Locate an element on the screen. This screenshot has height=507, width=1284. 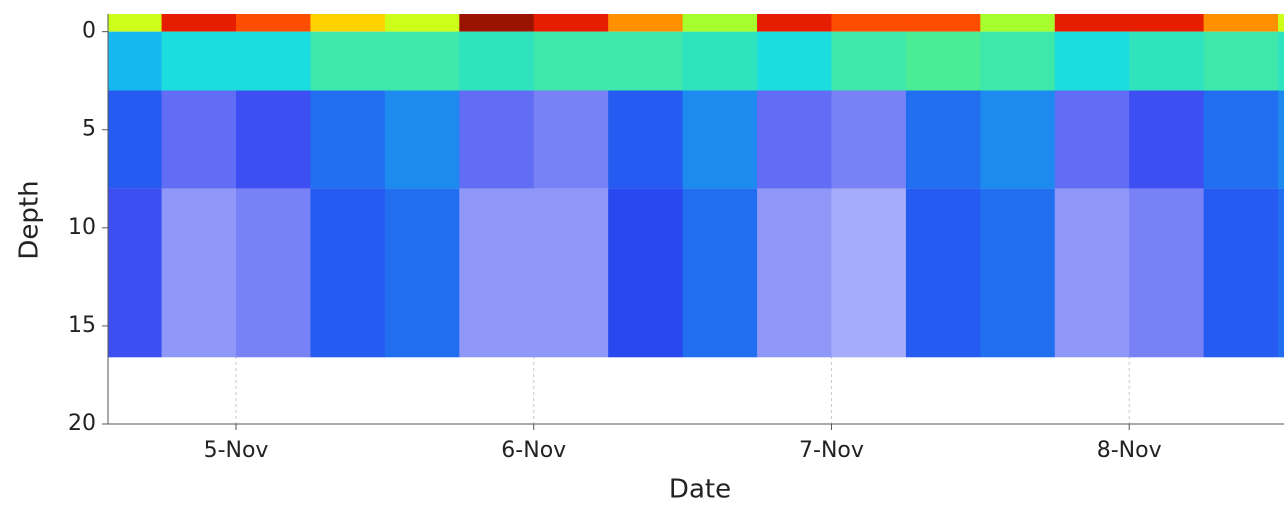
y-axis-label: Depth is located at coordinates (30, 219).